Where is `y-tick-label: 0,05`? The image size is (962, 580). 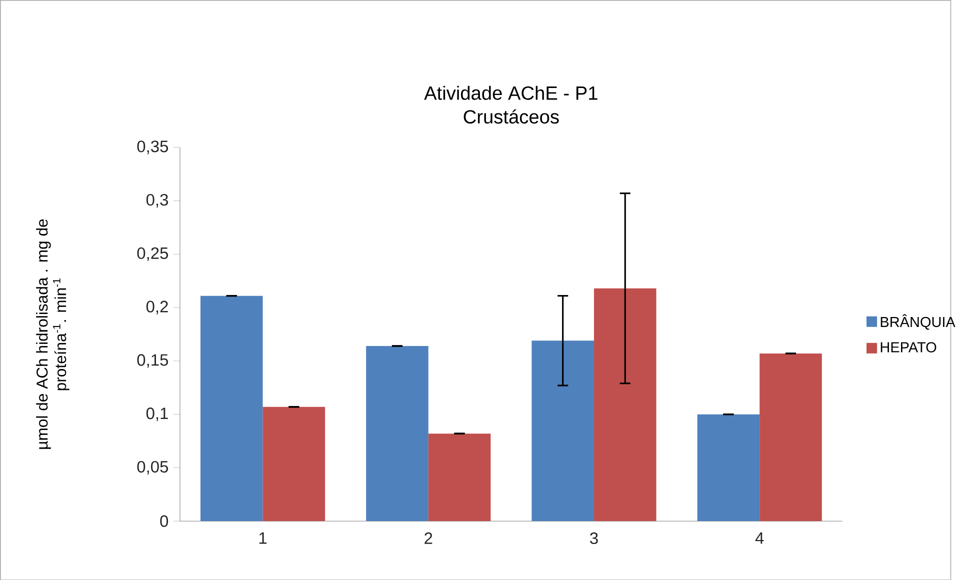
y-tick-label: 0,05 is located at coordinates (152, 467).